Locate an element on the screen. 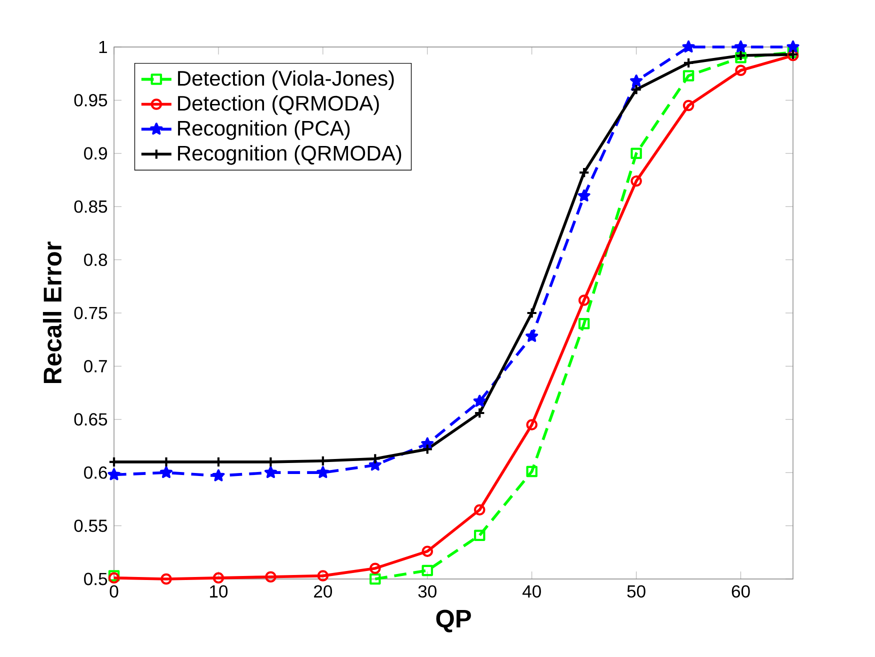 Image resolution: width=875 pixels, height=657 pixels. legend-label: Recognition (PCA) is located at coordinates (264, 130).